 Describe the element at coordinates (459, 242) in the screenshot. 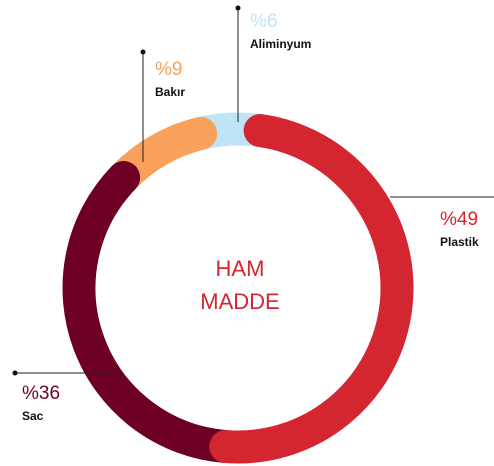

I see `category-label: Plastik` at that location.